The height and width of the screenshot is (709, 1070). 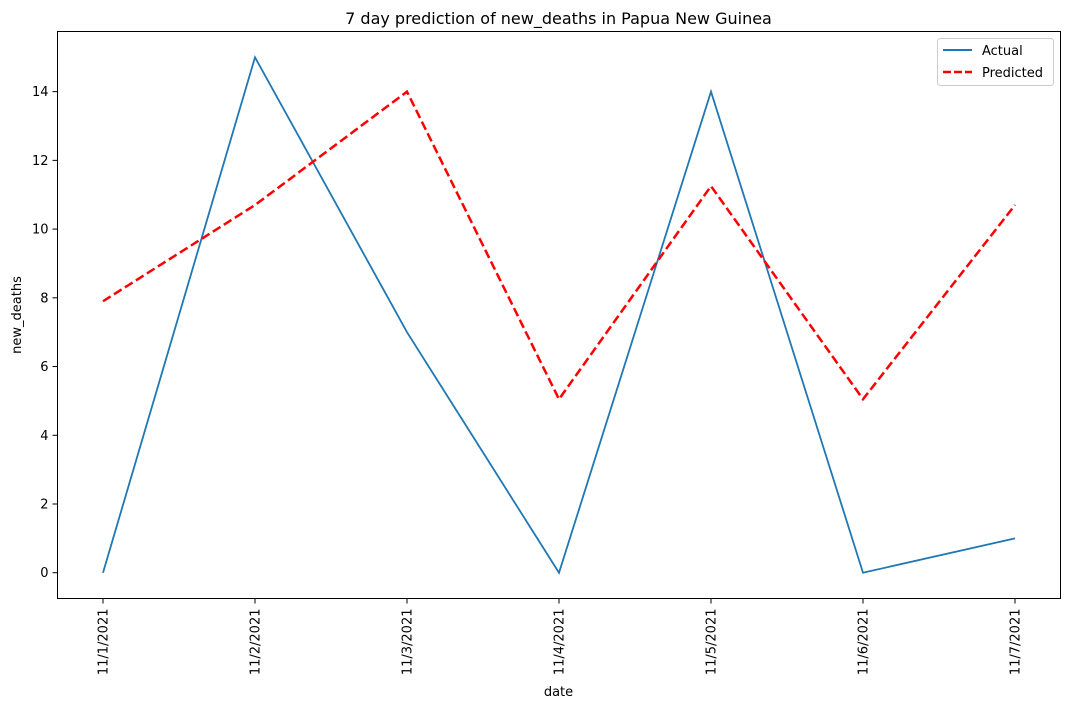 I want to click on y-axis: 0 2 4 6 8 10 12 14, so click(x=45, y=333).